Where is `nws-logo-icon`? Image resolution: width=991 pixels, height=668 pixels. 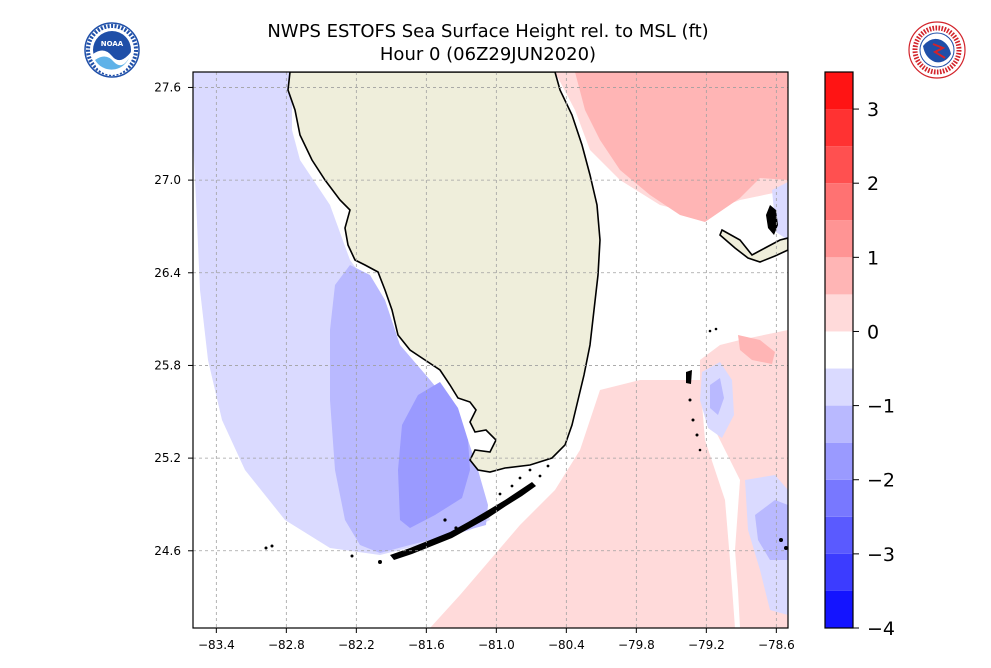 nws-logo-icon is located at coordinates (937, 50).